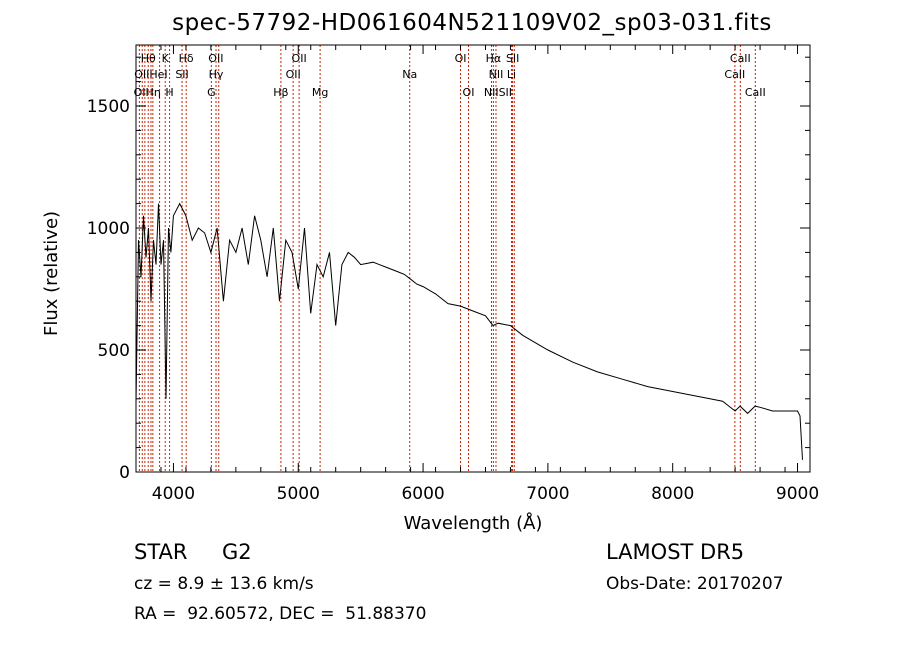 The height and width of the screenshot is (649, 900). I want to click on spectral-line-label: OIIHeI, so click(150, 74).